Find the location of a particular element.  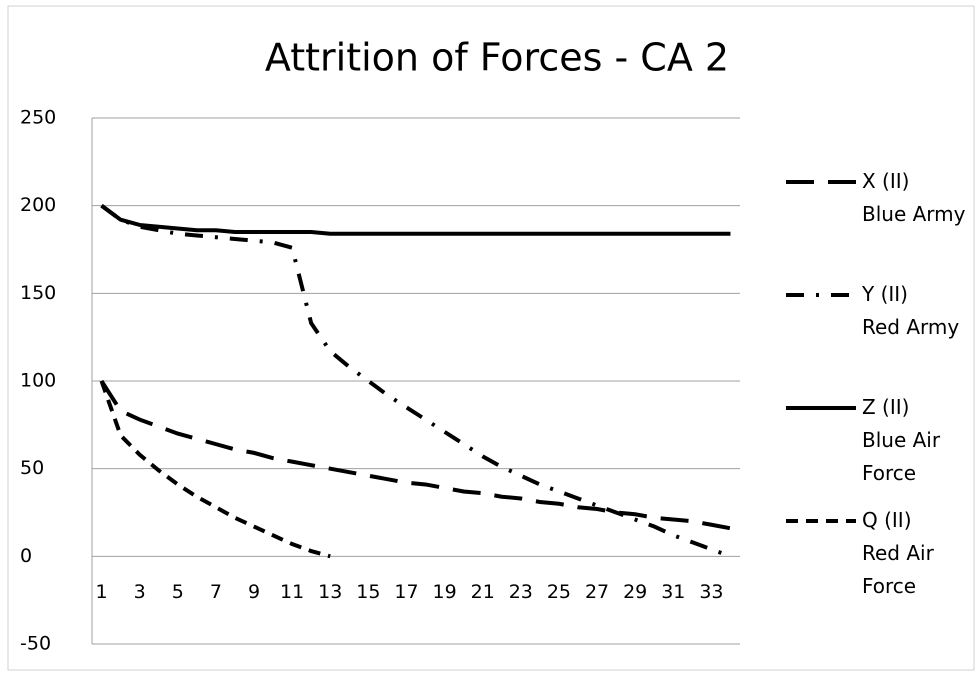

x-tick-label: 1 is located at coordinates (101, 592).